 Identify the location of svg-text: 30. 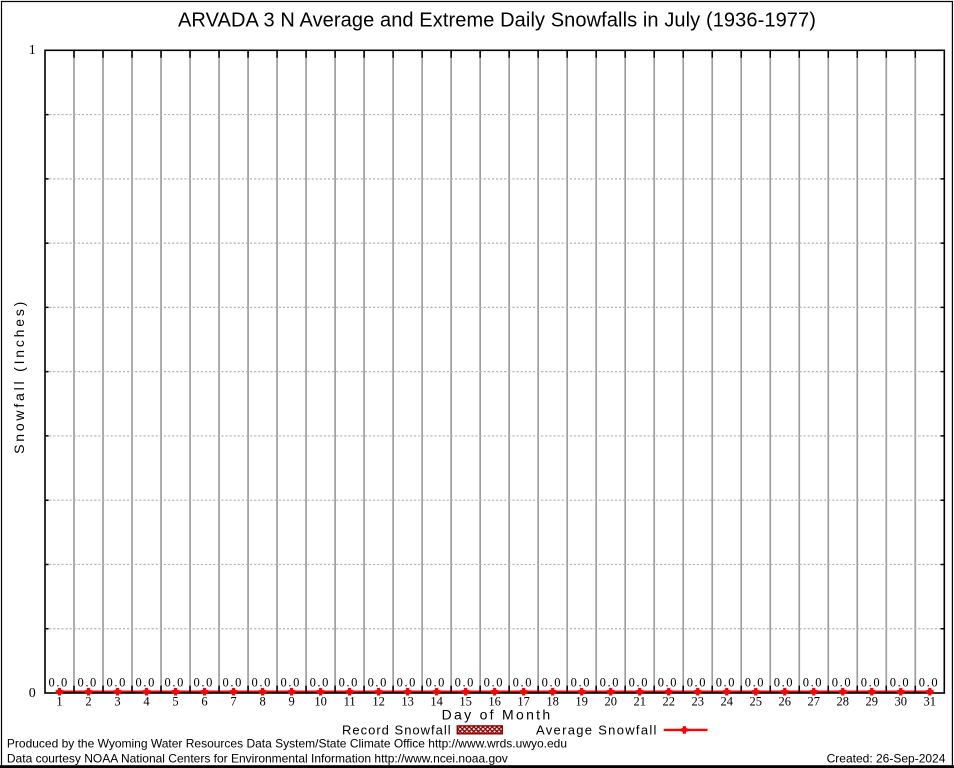
(901, 701).